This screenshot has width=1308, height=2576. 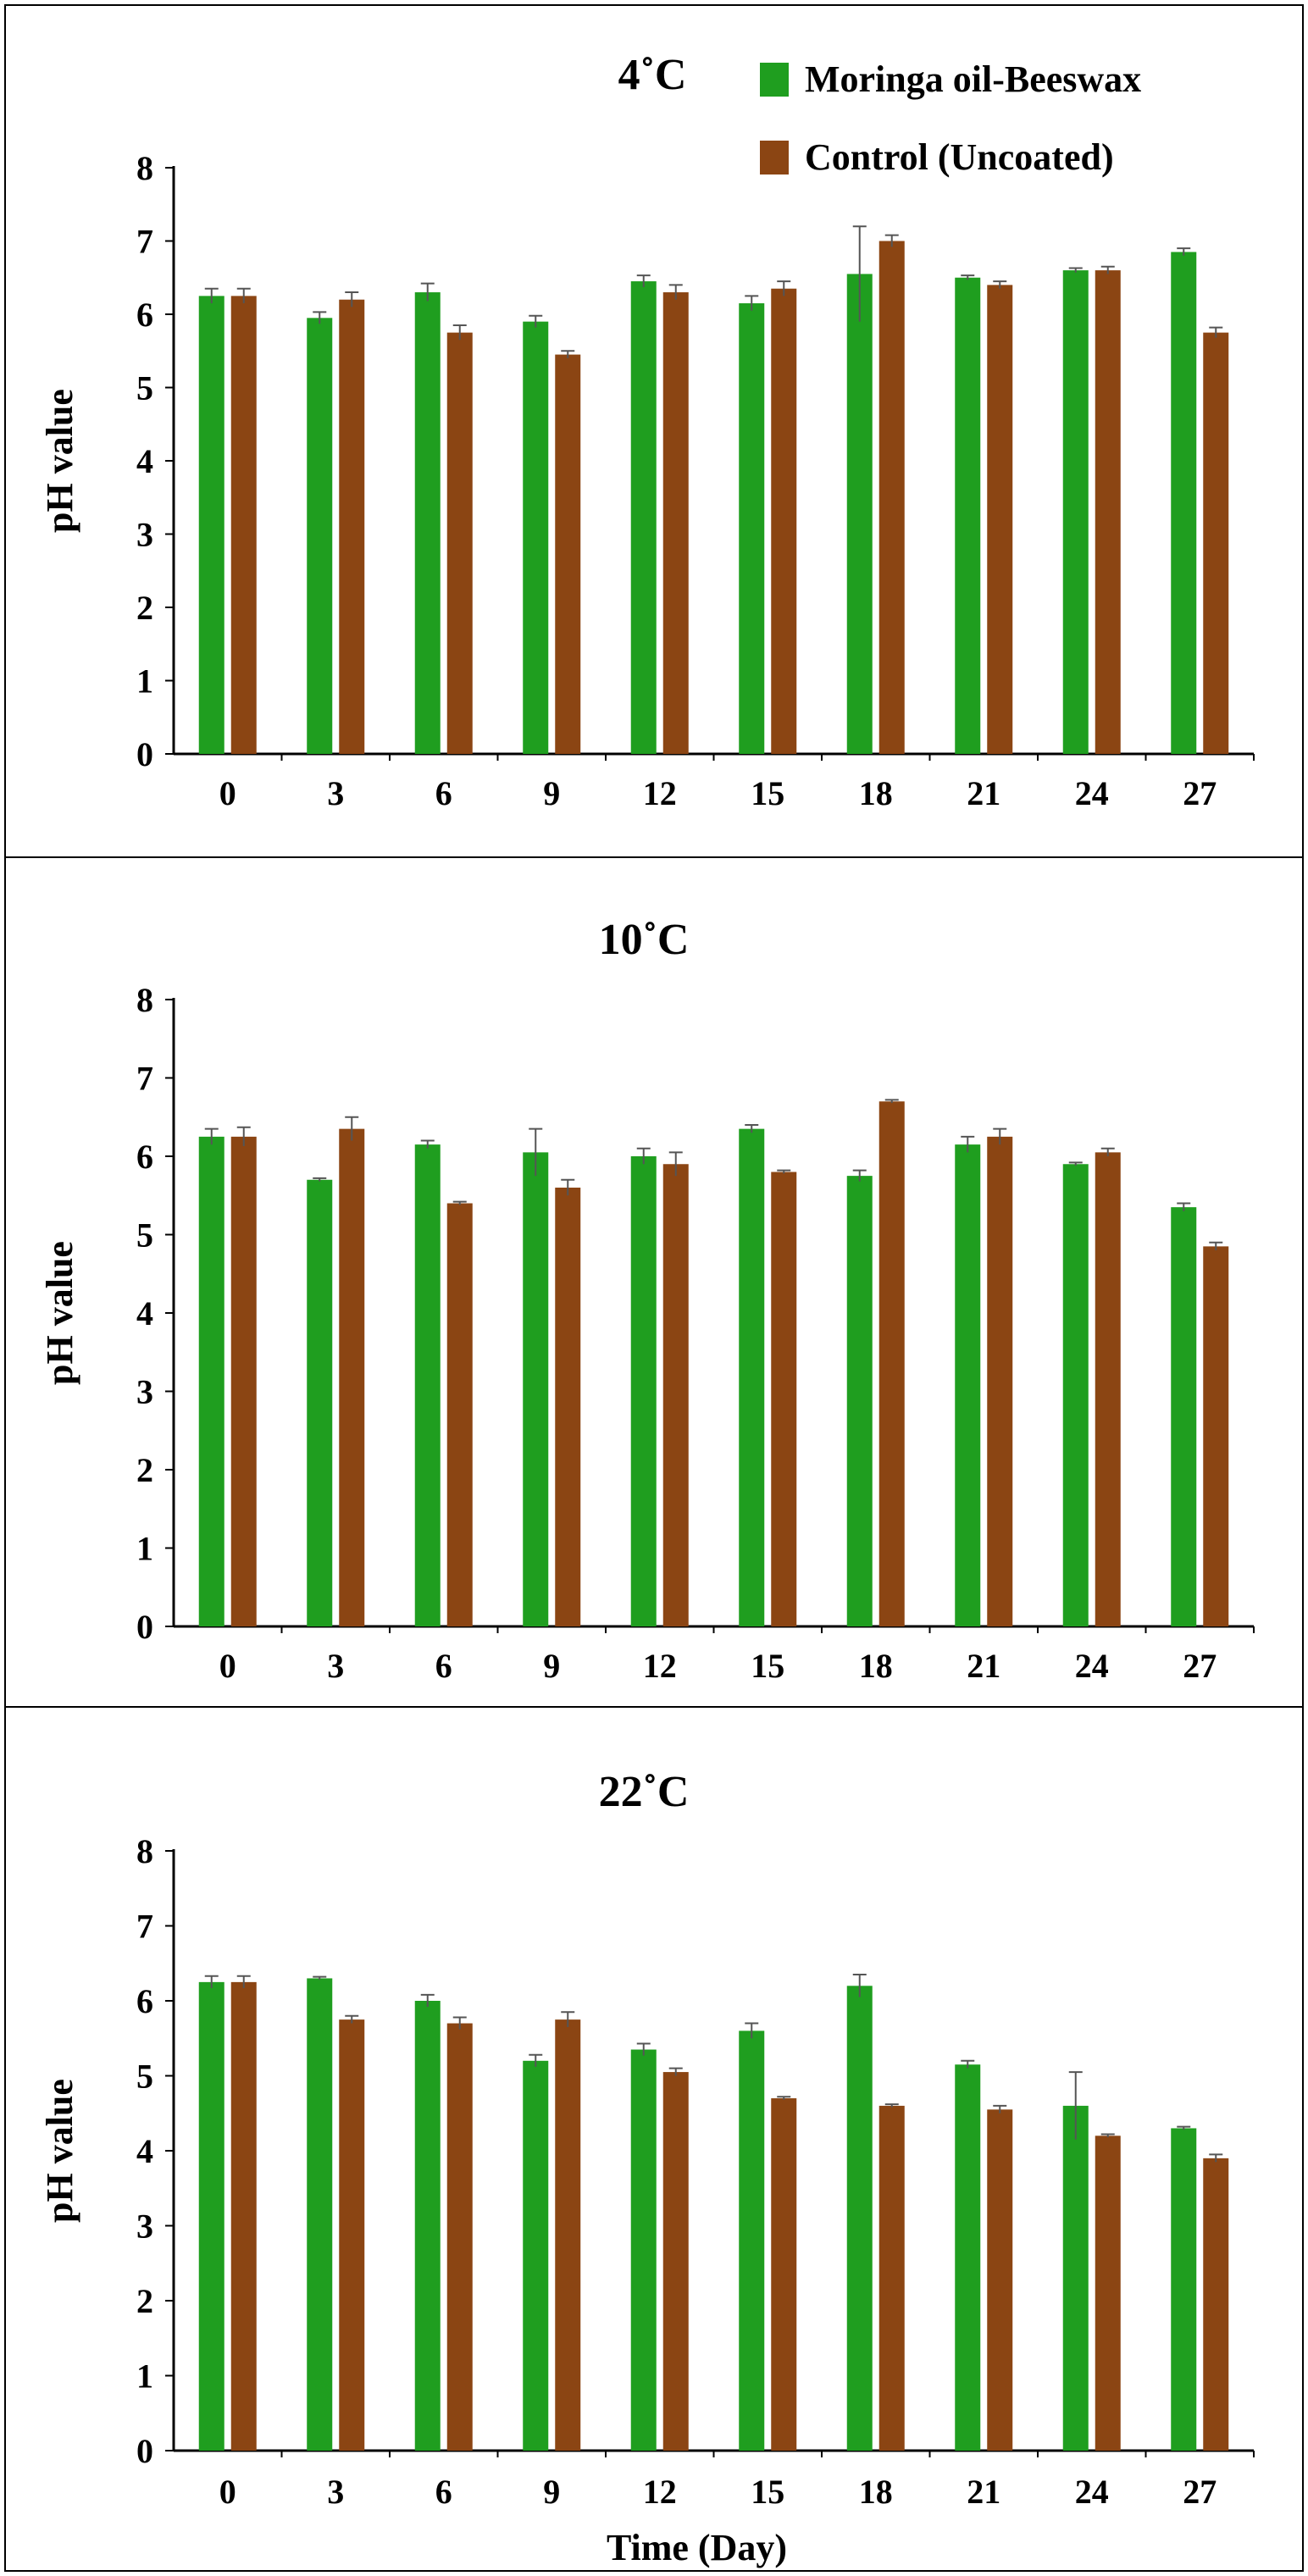 What do you see at coordinates (775, 158) in the screenshot?
I see `legend-swatch-control` at bounding box center [775, 158].